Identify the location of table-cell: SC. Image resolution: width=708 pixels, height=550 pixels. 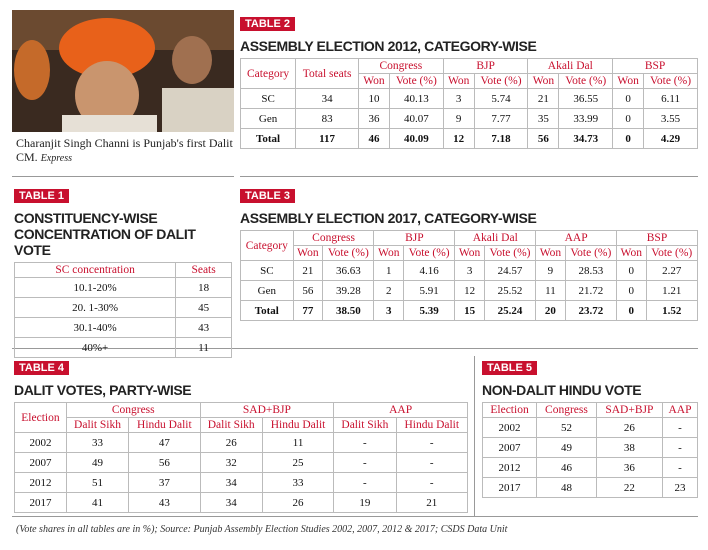
(267, 270).